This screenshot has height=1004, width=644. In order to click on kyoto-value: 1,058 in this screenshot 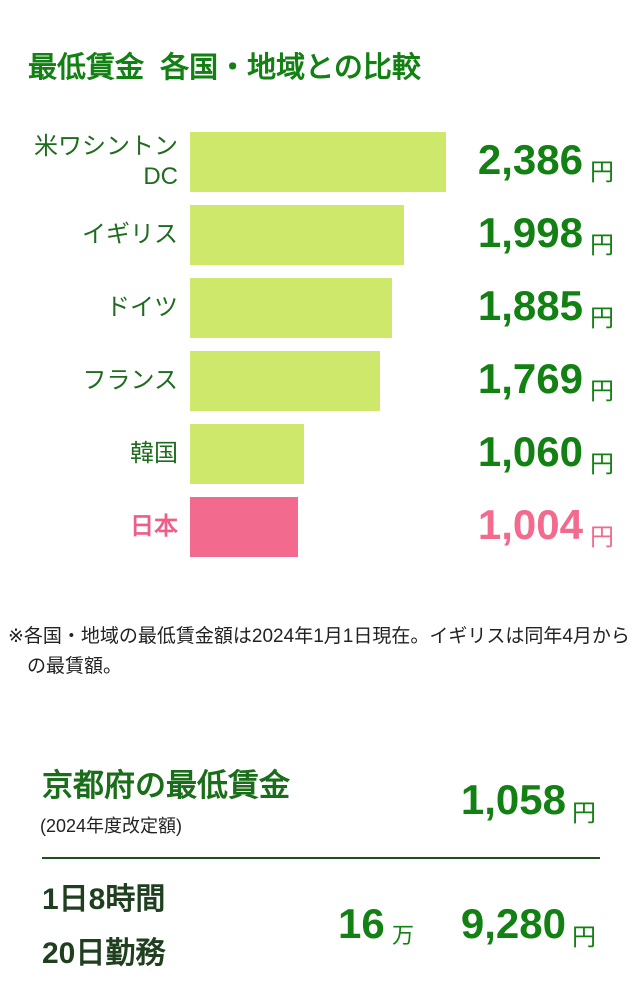, I will do `click(513, 799)`.